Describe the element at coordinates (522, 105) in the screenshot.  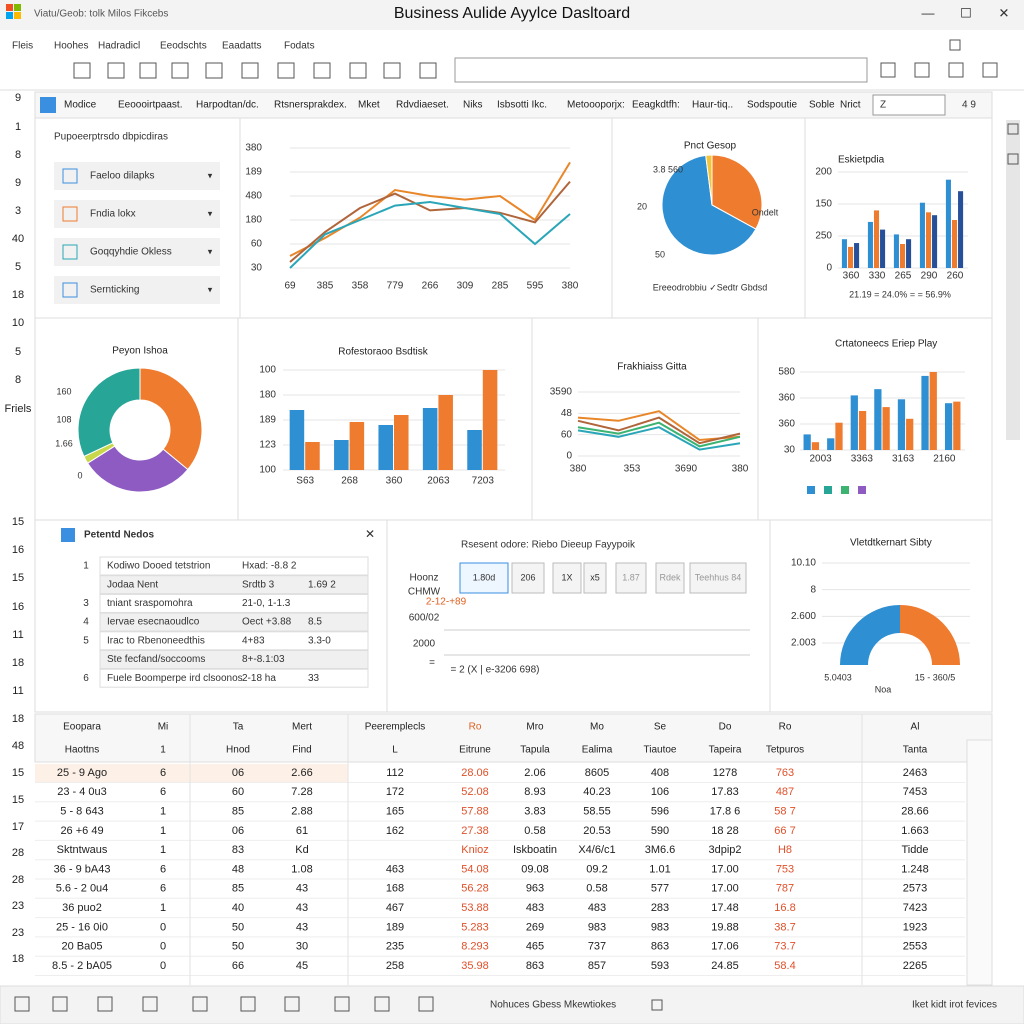
I see `tab: Isbsotti Ikc.` at that location.